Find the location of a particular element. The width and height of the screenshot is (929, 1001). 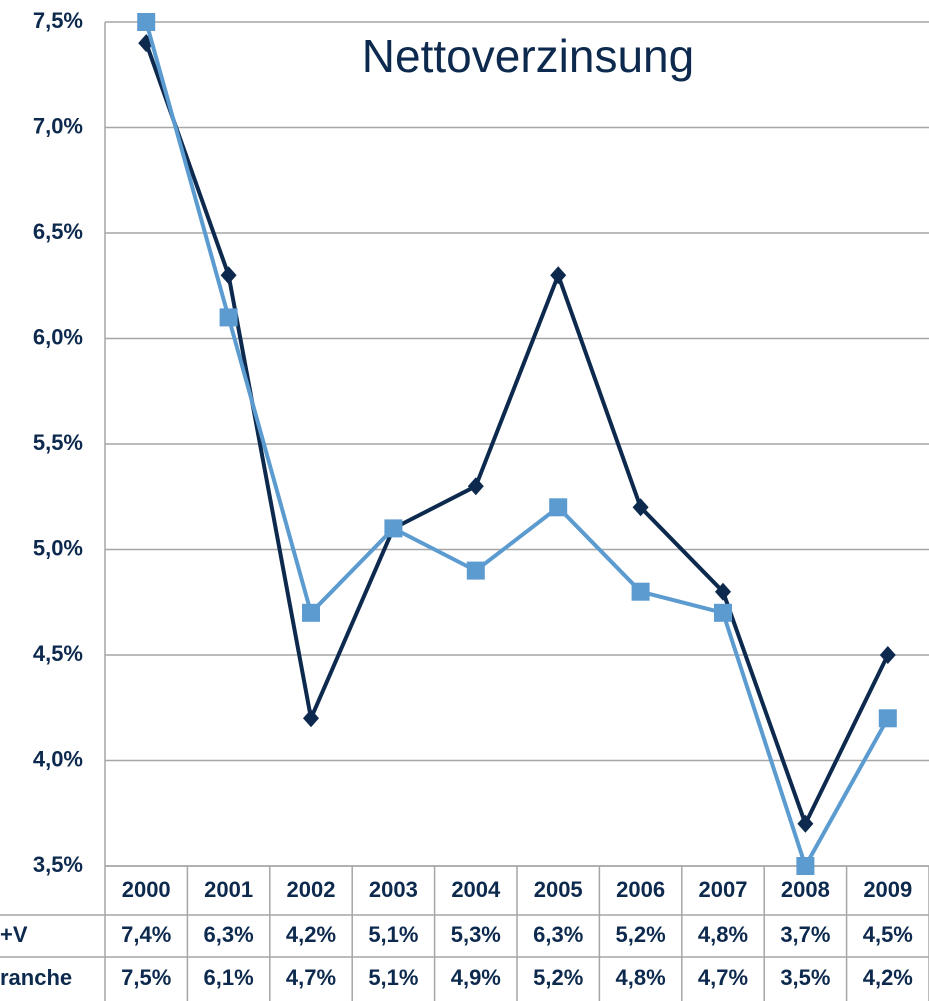

data-label: 7,5% is located at coordinates (146, 977).